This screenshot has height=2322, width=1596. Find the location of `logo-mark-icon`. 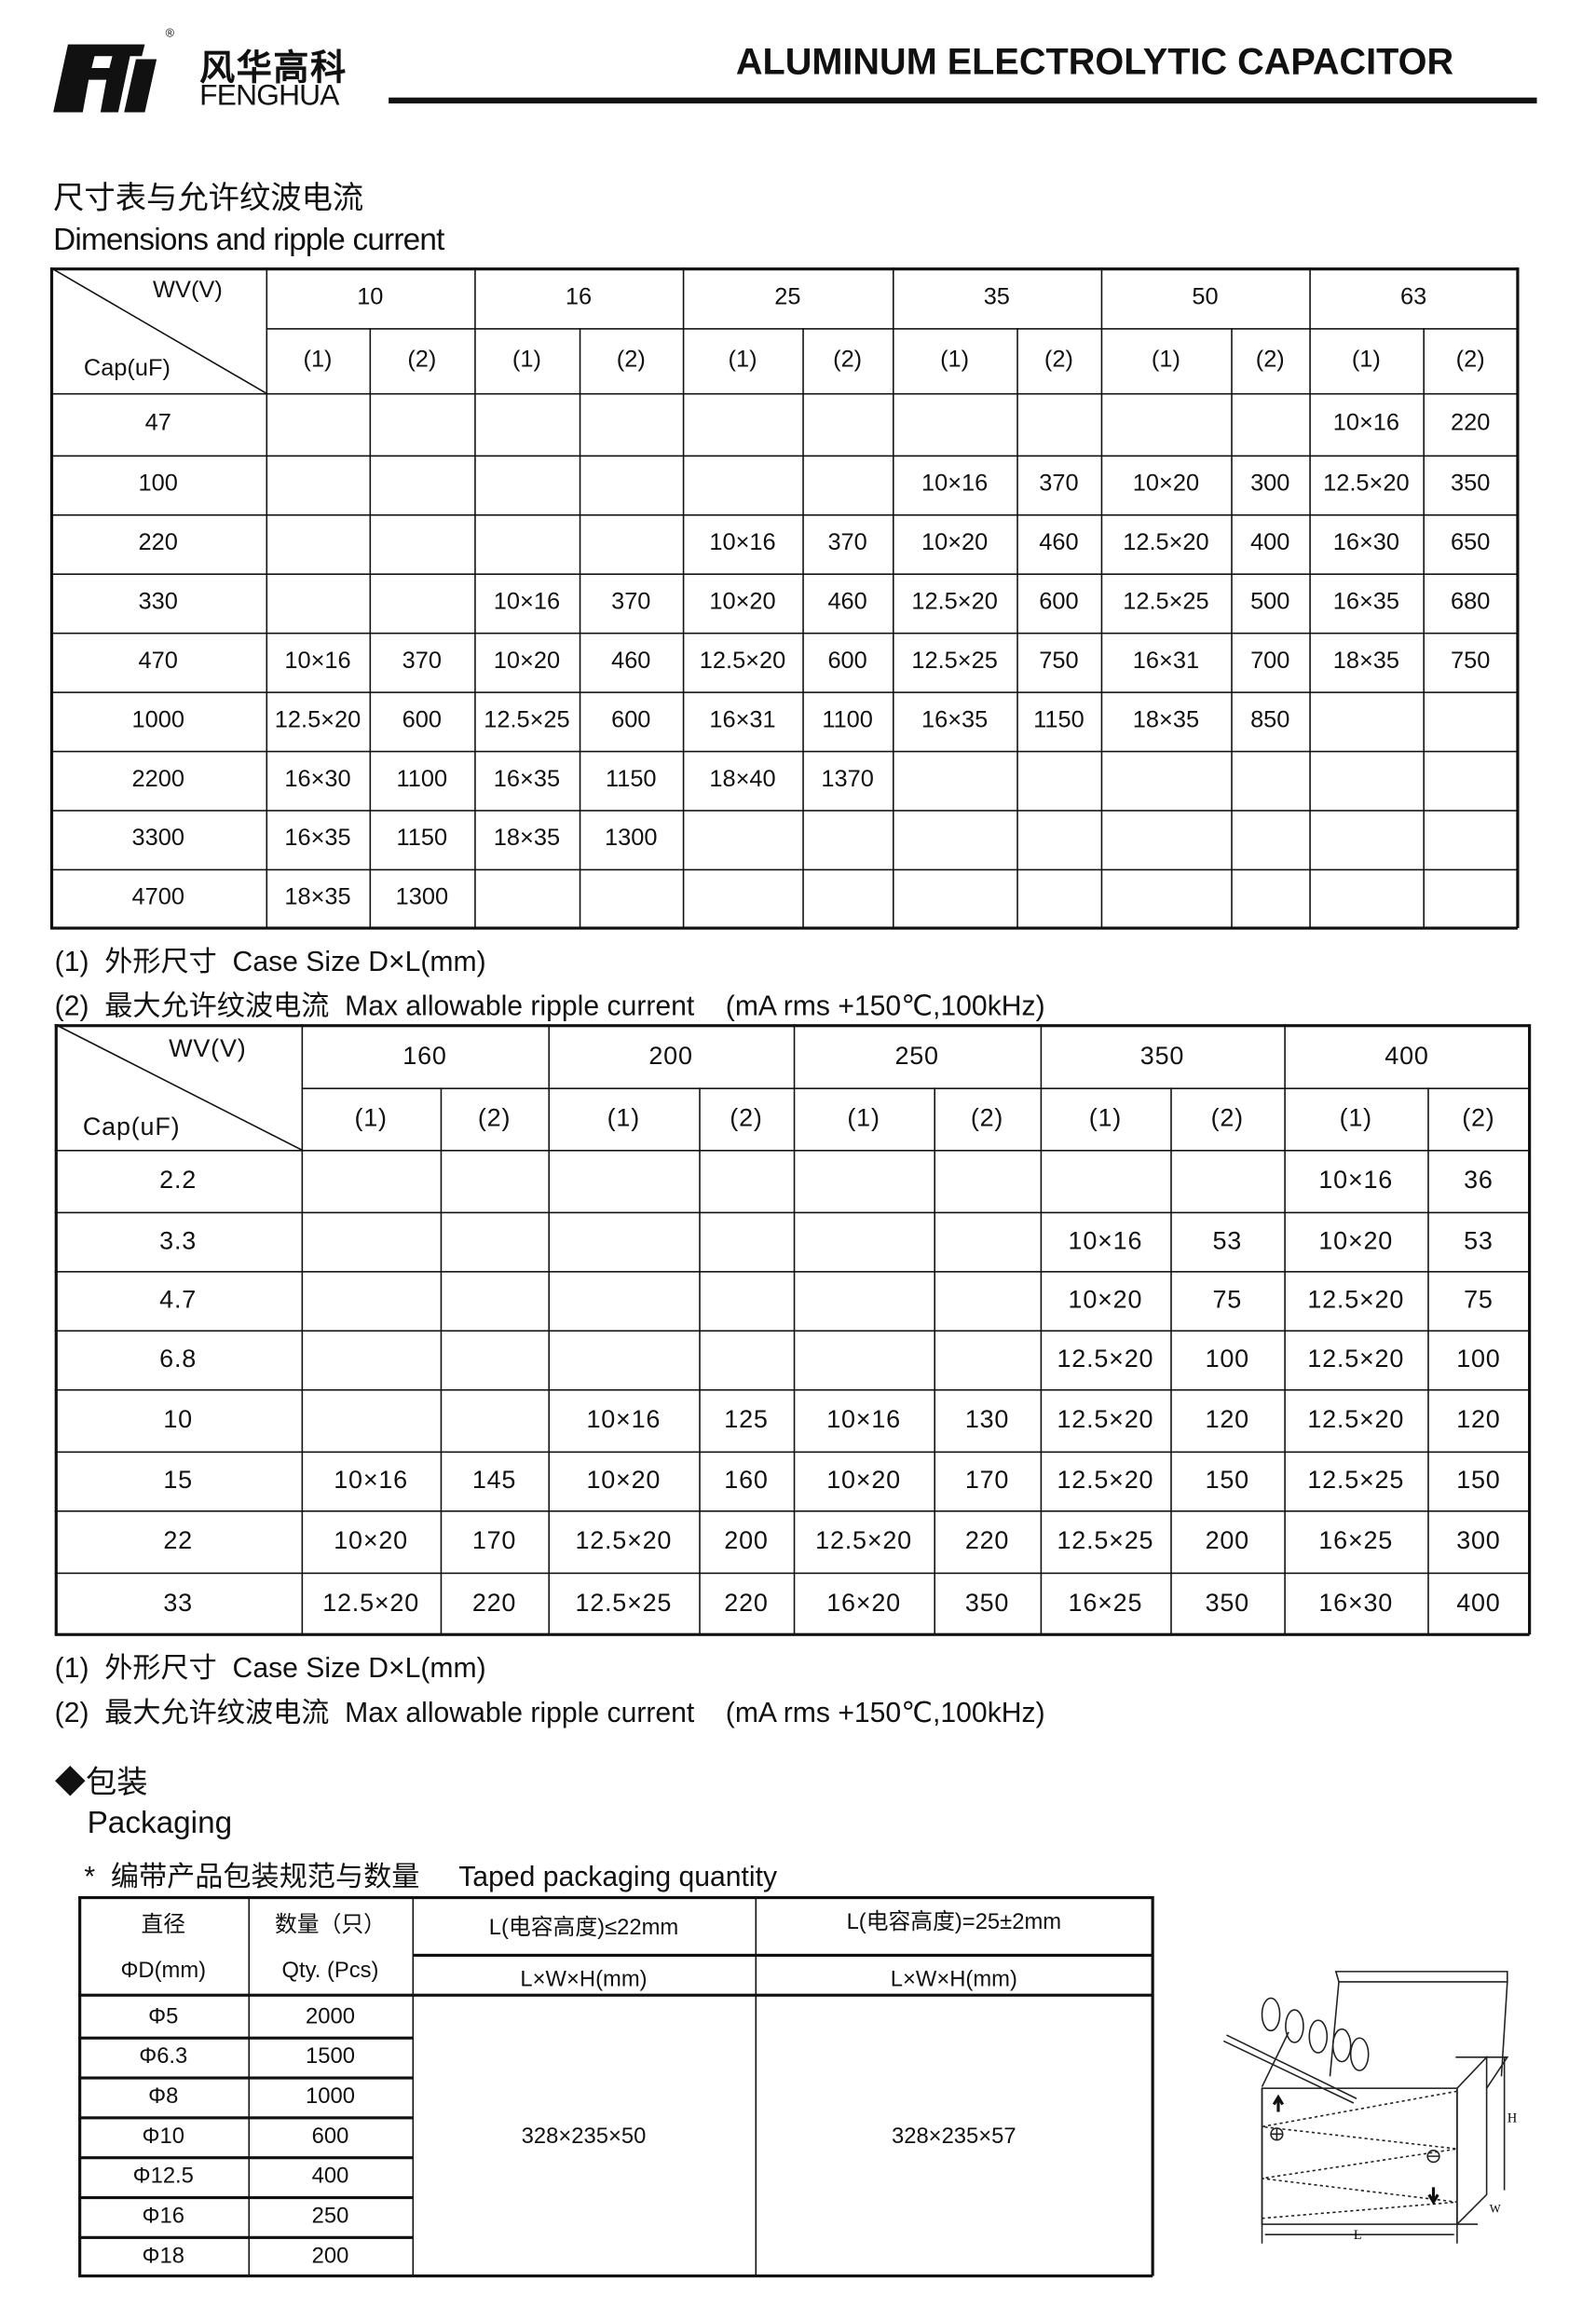

logo-mark-icon is located at coordinates (105, 78).